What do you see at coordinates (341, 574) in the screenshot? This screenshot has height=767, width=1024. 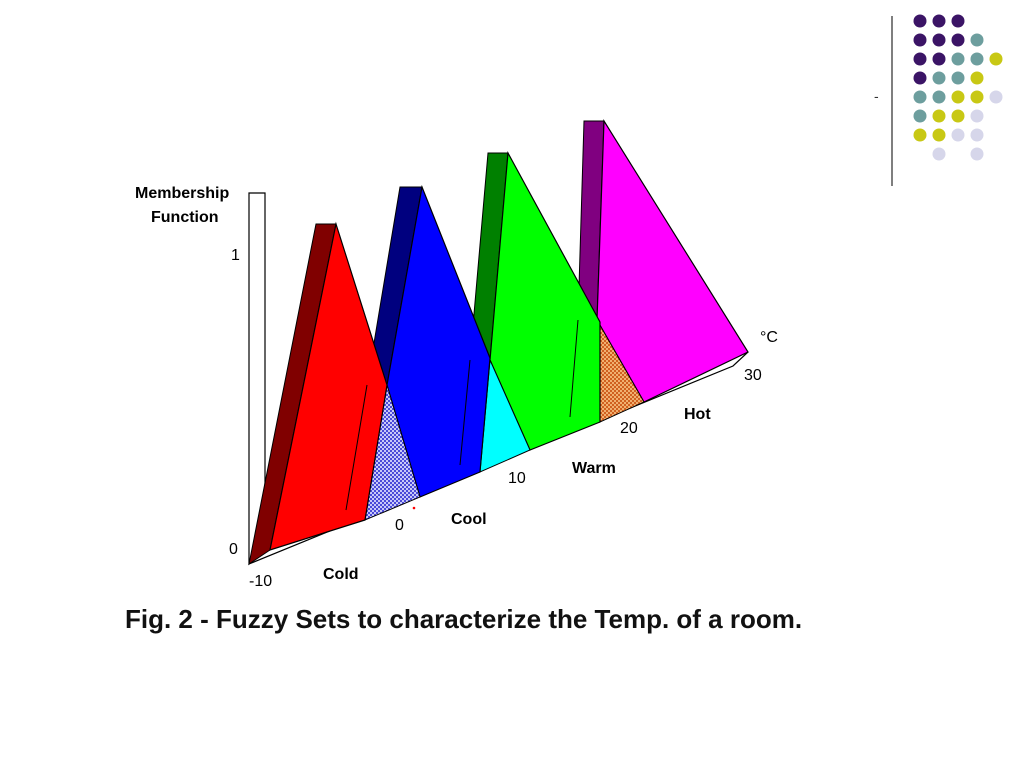 I see `set-label-cold: Cold` at bounding box center [341, 574].